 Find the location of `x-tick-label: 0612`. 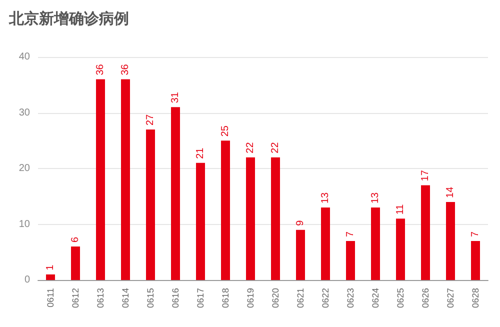

x-tick-label: 0612 is located at coordinates (75, 298).